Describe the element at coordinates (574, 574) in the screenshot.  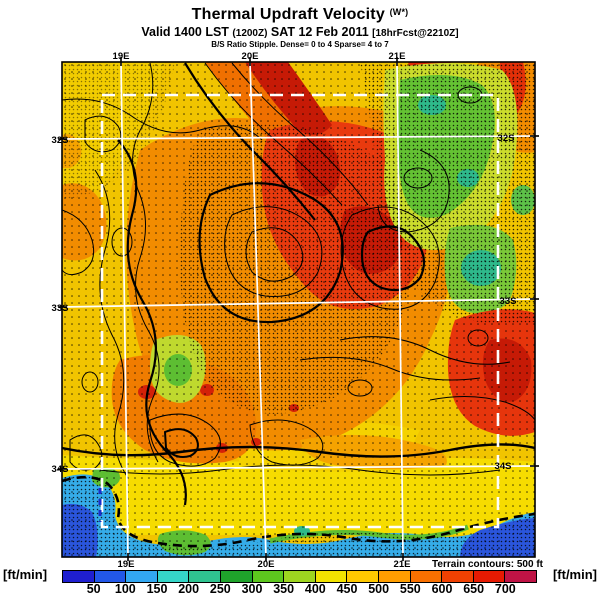
I see `units-label-right: [ft/min]` at that location.